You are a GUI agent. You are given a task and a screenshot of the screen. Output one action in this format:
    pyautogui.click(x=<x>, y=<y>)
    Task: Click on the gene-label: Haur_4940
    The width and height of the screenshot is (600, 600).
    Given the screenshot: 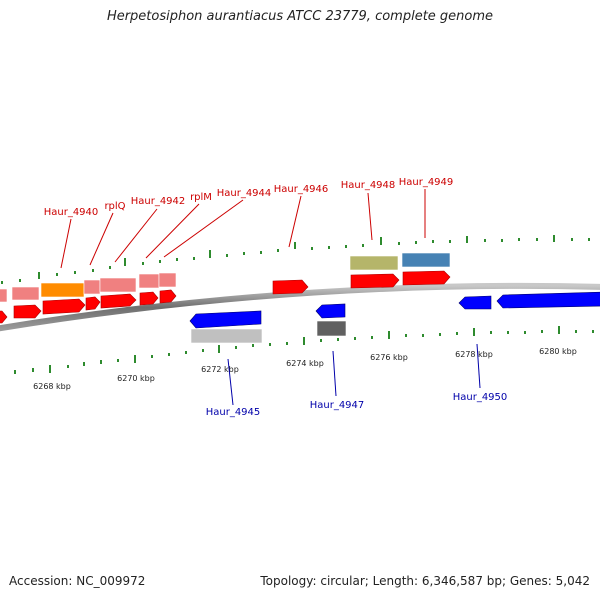 What is the action you would take?
    pyautogui.click(x=71, y=212)
    